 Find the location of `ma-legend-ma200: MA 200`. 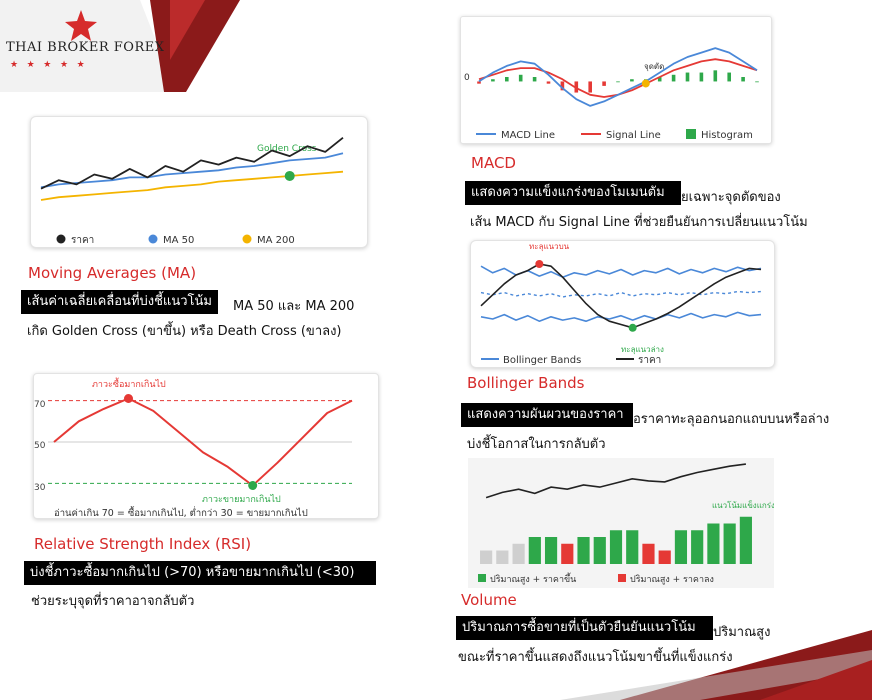

ma-legend-ma200: MA 200 is located at coordinates (276, 240).